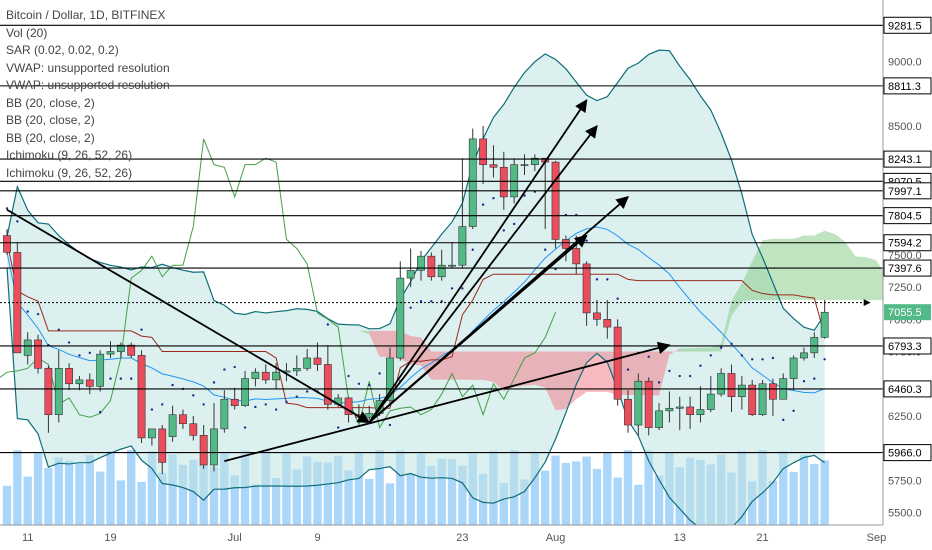 The height and width of the screenshot is (550, 932). Describe the element at coordinates (905, 63) in the screenshot. I see `price-tick-label: 9000.0` at that location.